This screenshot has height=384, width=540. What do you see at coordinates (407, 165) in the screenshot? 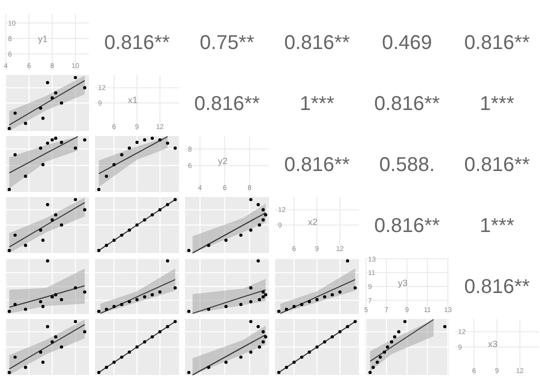
I see `text: 0.588.` at bounding box center [407, 165].